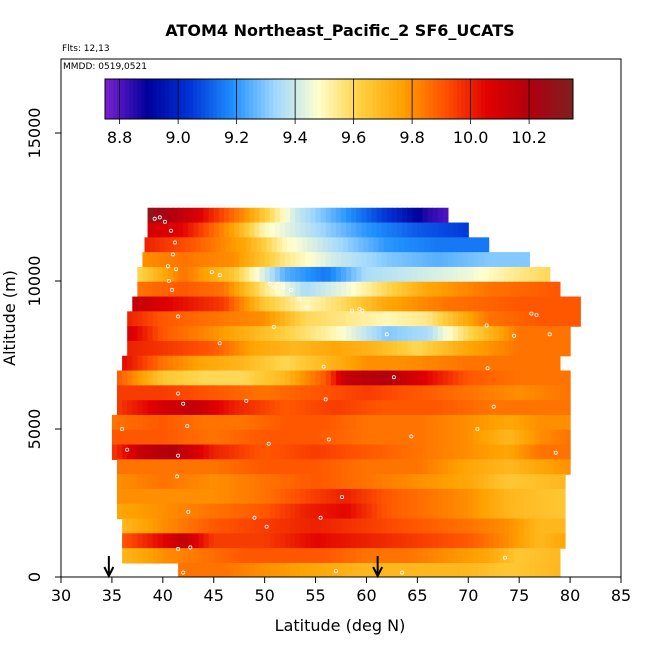 This screenshot has height=650, width=650. I want to click on heatmap-layer, so click(344, 526).